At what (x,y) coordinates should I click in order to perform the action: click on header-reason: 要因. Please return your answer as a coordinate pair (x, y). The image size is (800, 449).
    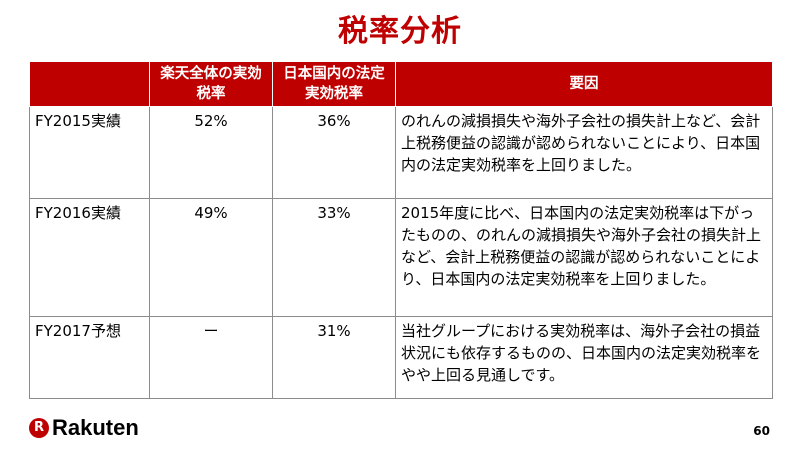
    Looking at the image, I should click on (584, 84).